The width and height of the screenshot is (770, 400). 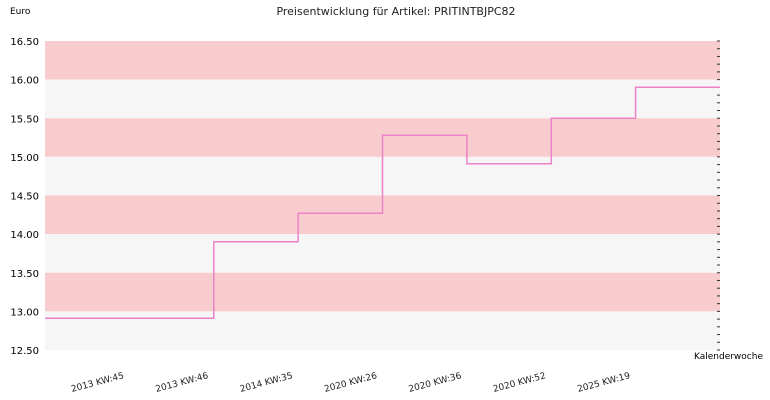 I want to click on x-tick-label: 2020 KW:52, so click(x=519, y=383).